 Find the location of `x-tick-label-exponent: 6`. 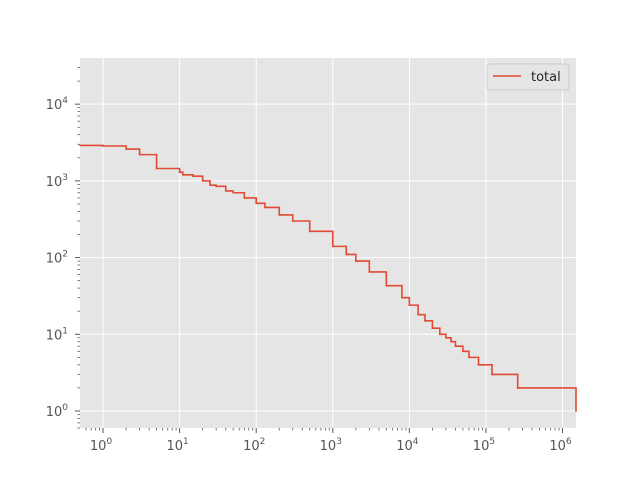

x-tick-label-exponent: 6 is located at coordinates (569, 442).